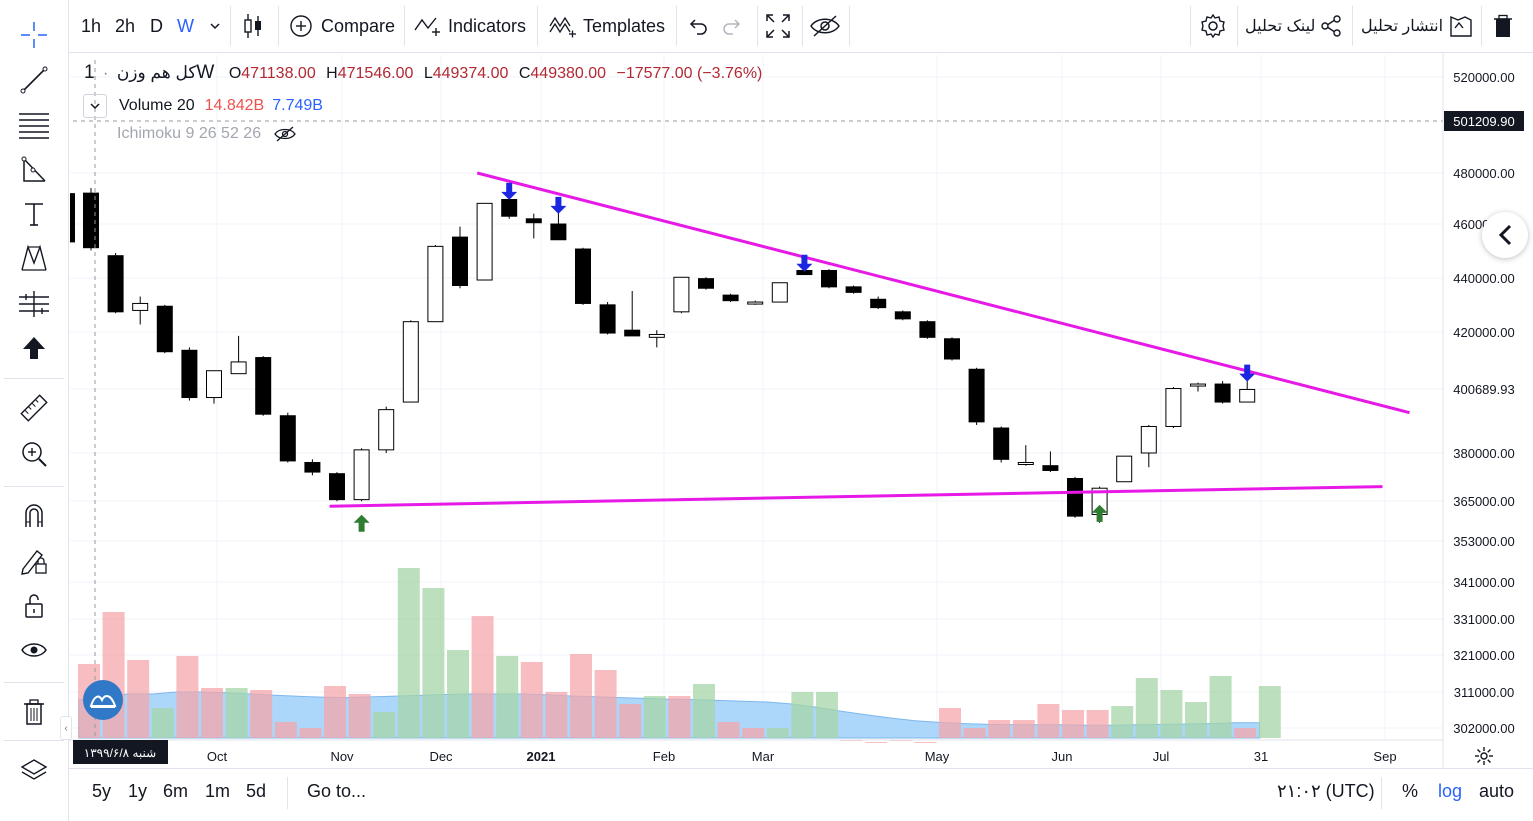 This screenshot has height=821, width=1533. What do you see at coordinates (1450, 791) in the screenshot?
I see `log-scale-button: log` at bounding box center [1450, 791].